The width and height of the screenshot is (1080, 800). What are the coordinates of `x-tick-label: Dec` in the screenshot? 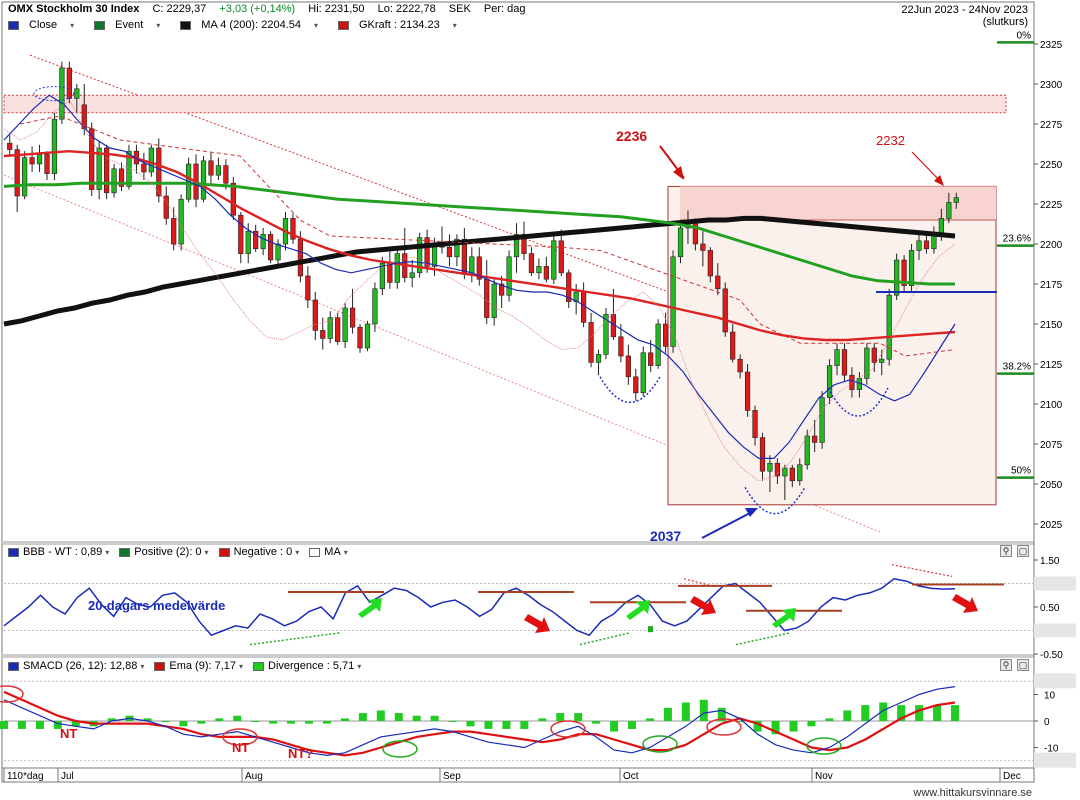 It's located at (1012, 776).